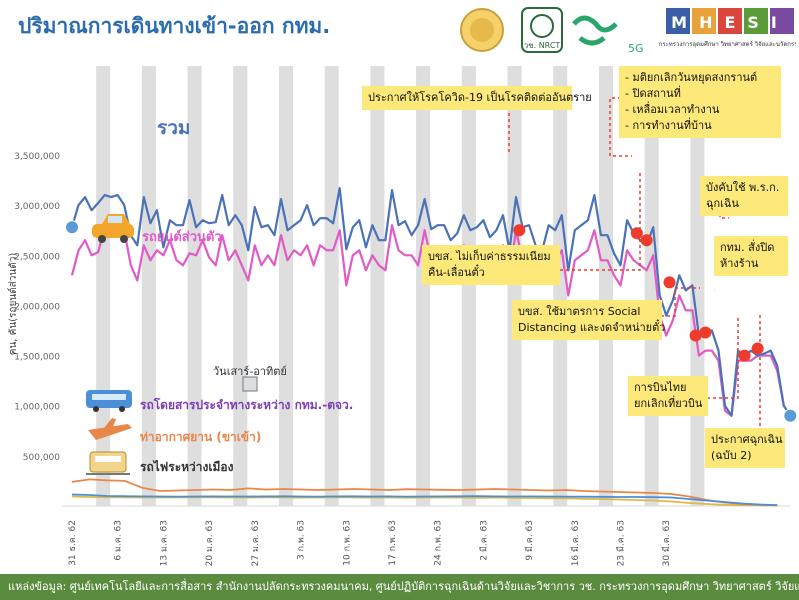 The width and height of the screenshot is (799, 600). I want to click on y-tick-label: 2,500,000, so click(37, 257).